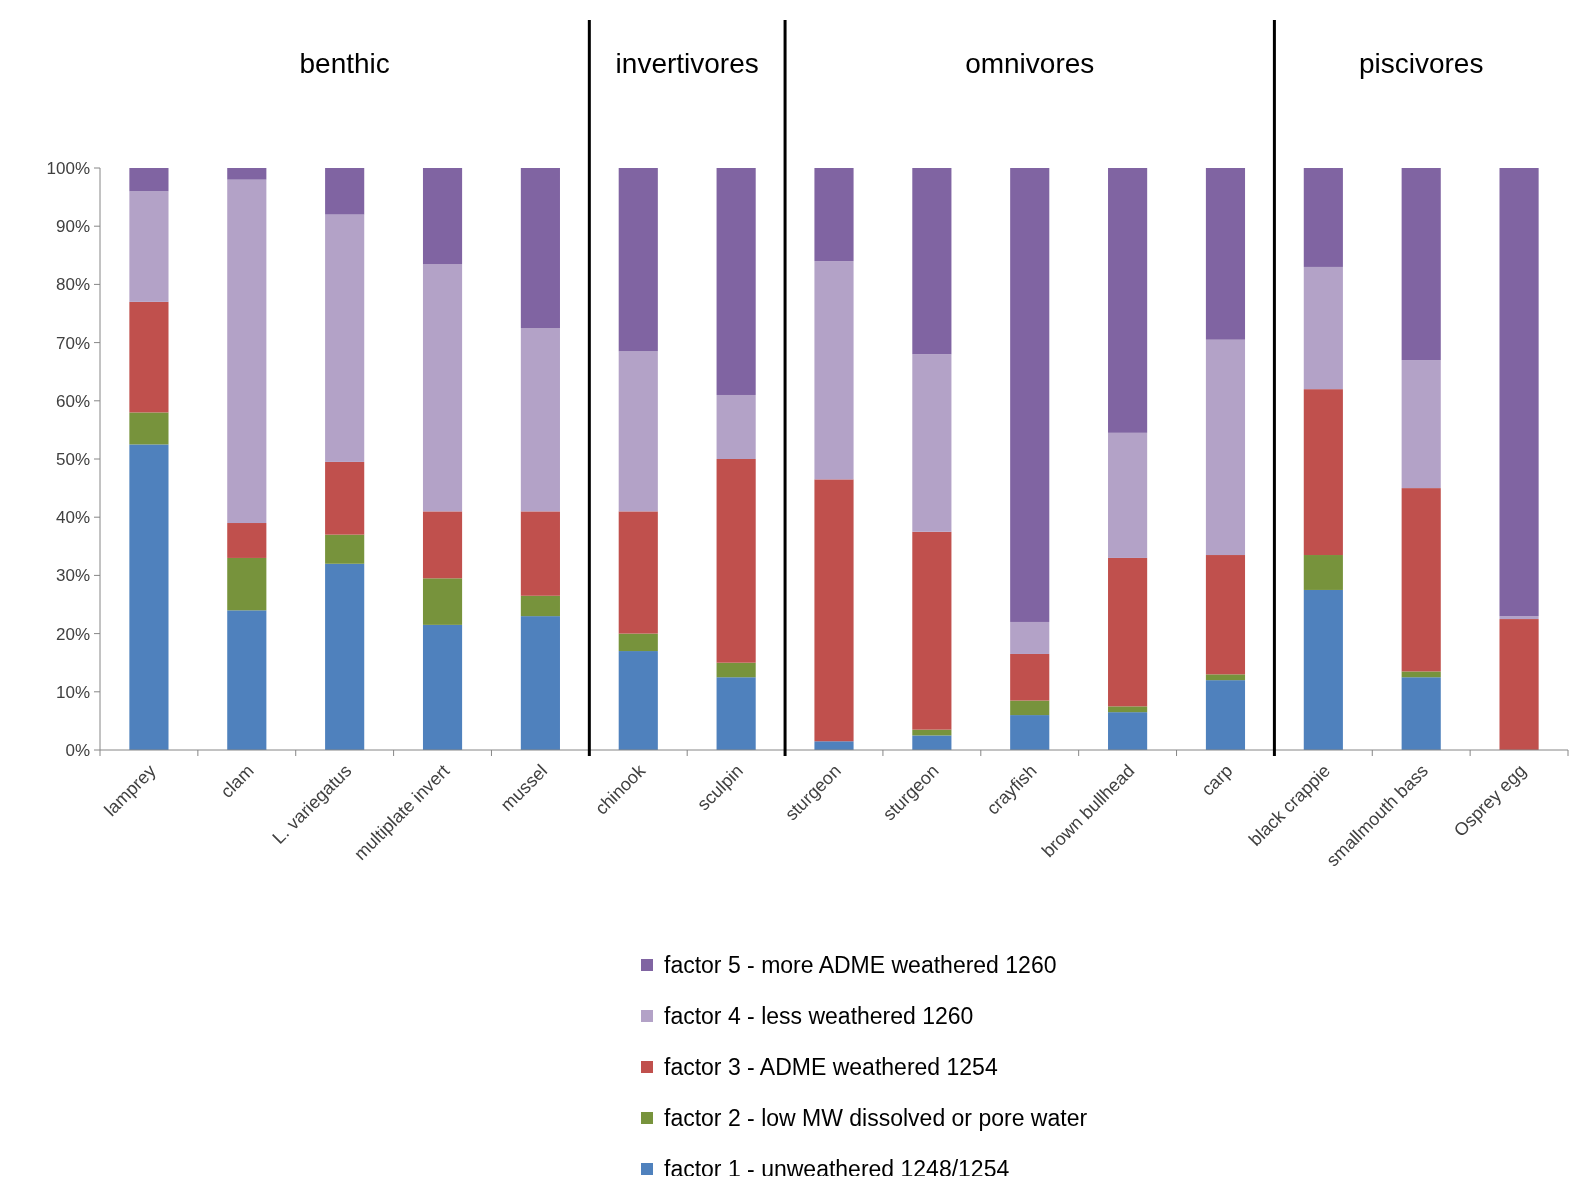  I want to click on text: invertivores, so click(687, 63).